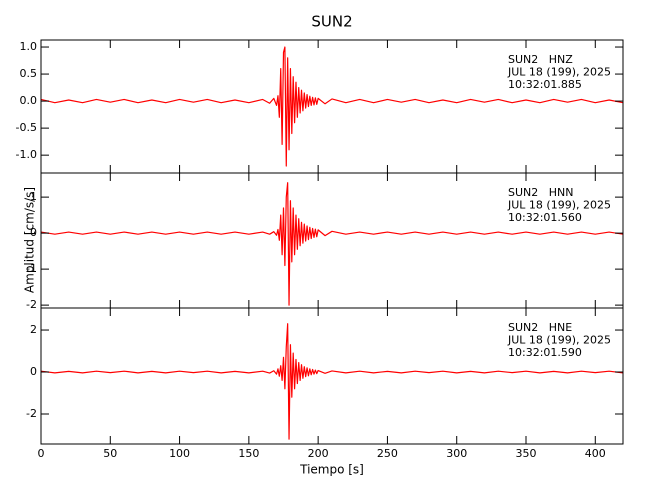 This screenshot has width=650, height=500. What do you see at coordinates (29, 73) in the screenshot?
I see `y-tick-label: 0.5` at bounding box center [29, 73].